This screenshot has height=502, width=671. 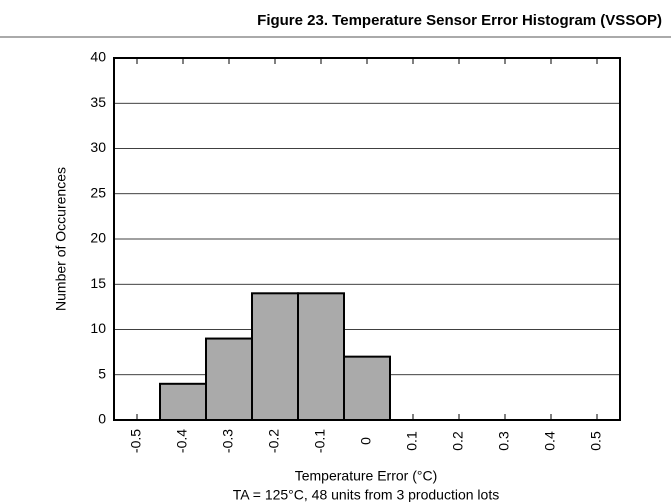 I want to click on x-tick-label: 0.4, so click(x=550, y=441).